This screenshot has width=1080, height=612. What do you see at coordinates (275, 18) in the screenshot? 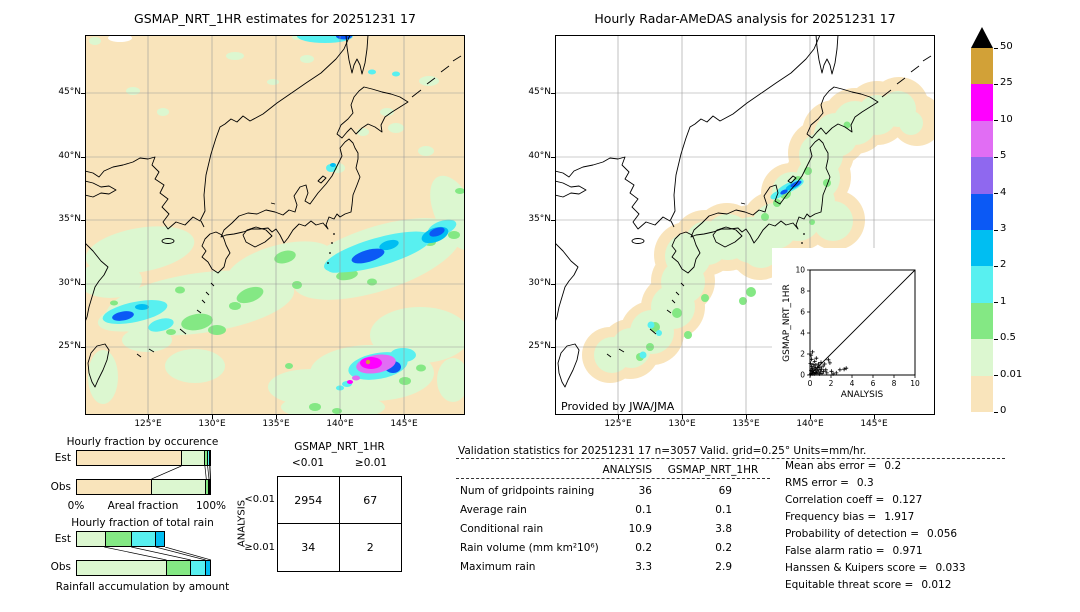
I see `left-map-title: GSMAP_NRT_1HR estimates for 20251231 17` at bounding box center [275, 18].